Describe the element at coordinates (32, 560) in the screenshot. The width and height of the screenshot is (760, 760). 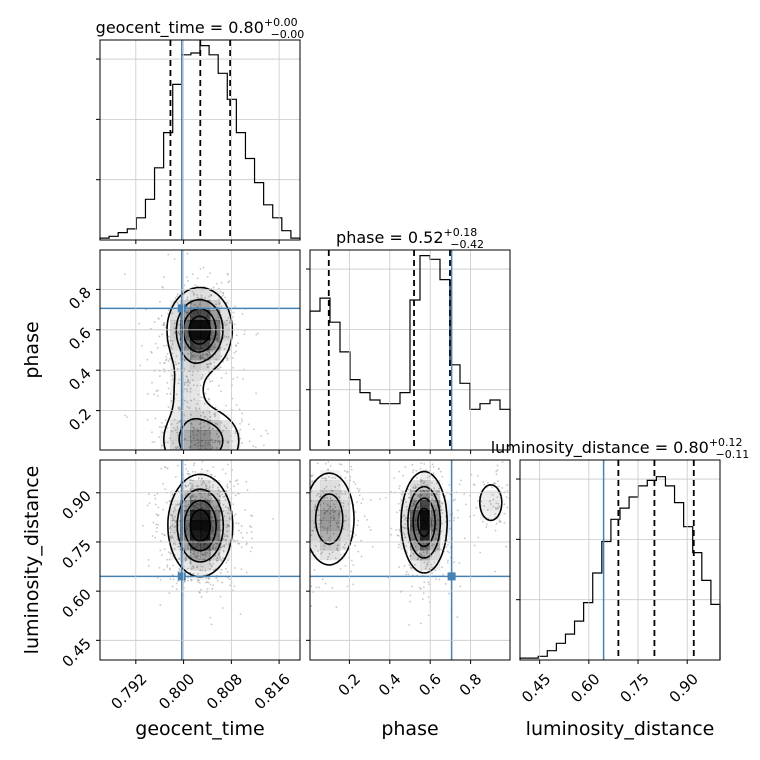
I see `y-axis-label-luminosity_distance: luminosity_distance` at that location.